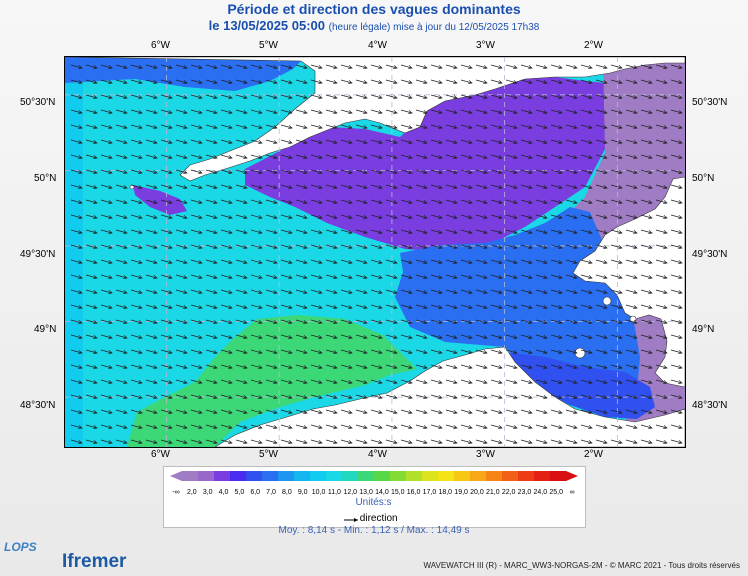 The width and height of the screenshot is (748, 576). What do you see at coordinates (351, 520) in the screenshot?
I see `direction-arrow-sample` at bounding box center [351, 520].